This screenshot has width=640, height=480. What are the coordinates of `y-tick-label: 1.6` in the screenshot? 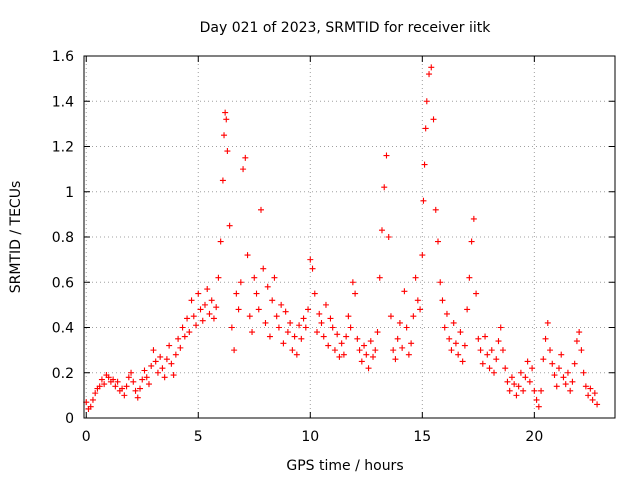 It's located at (63, 57).